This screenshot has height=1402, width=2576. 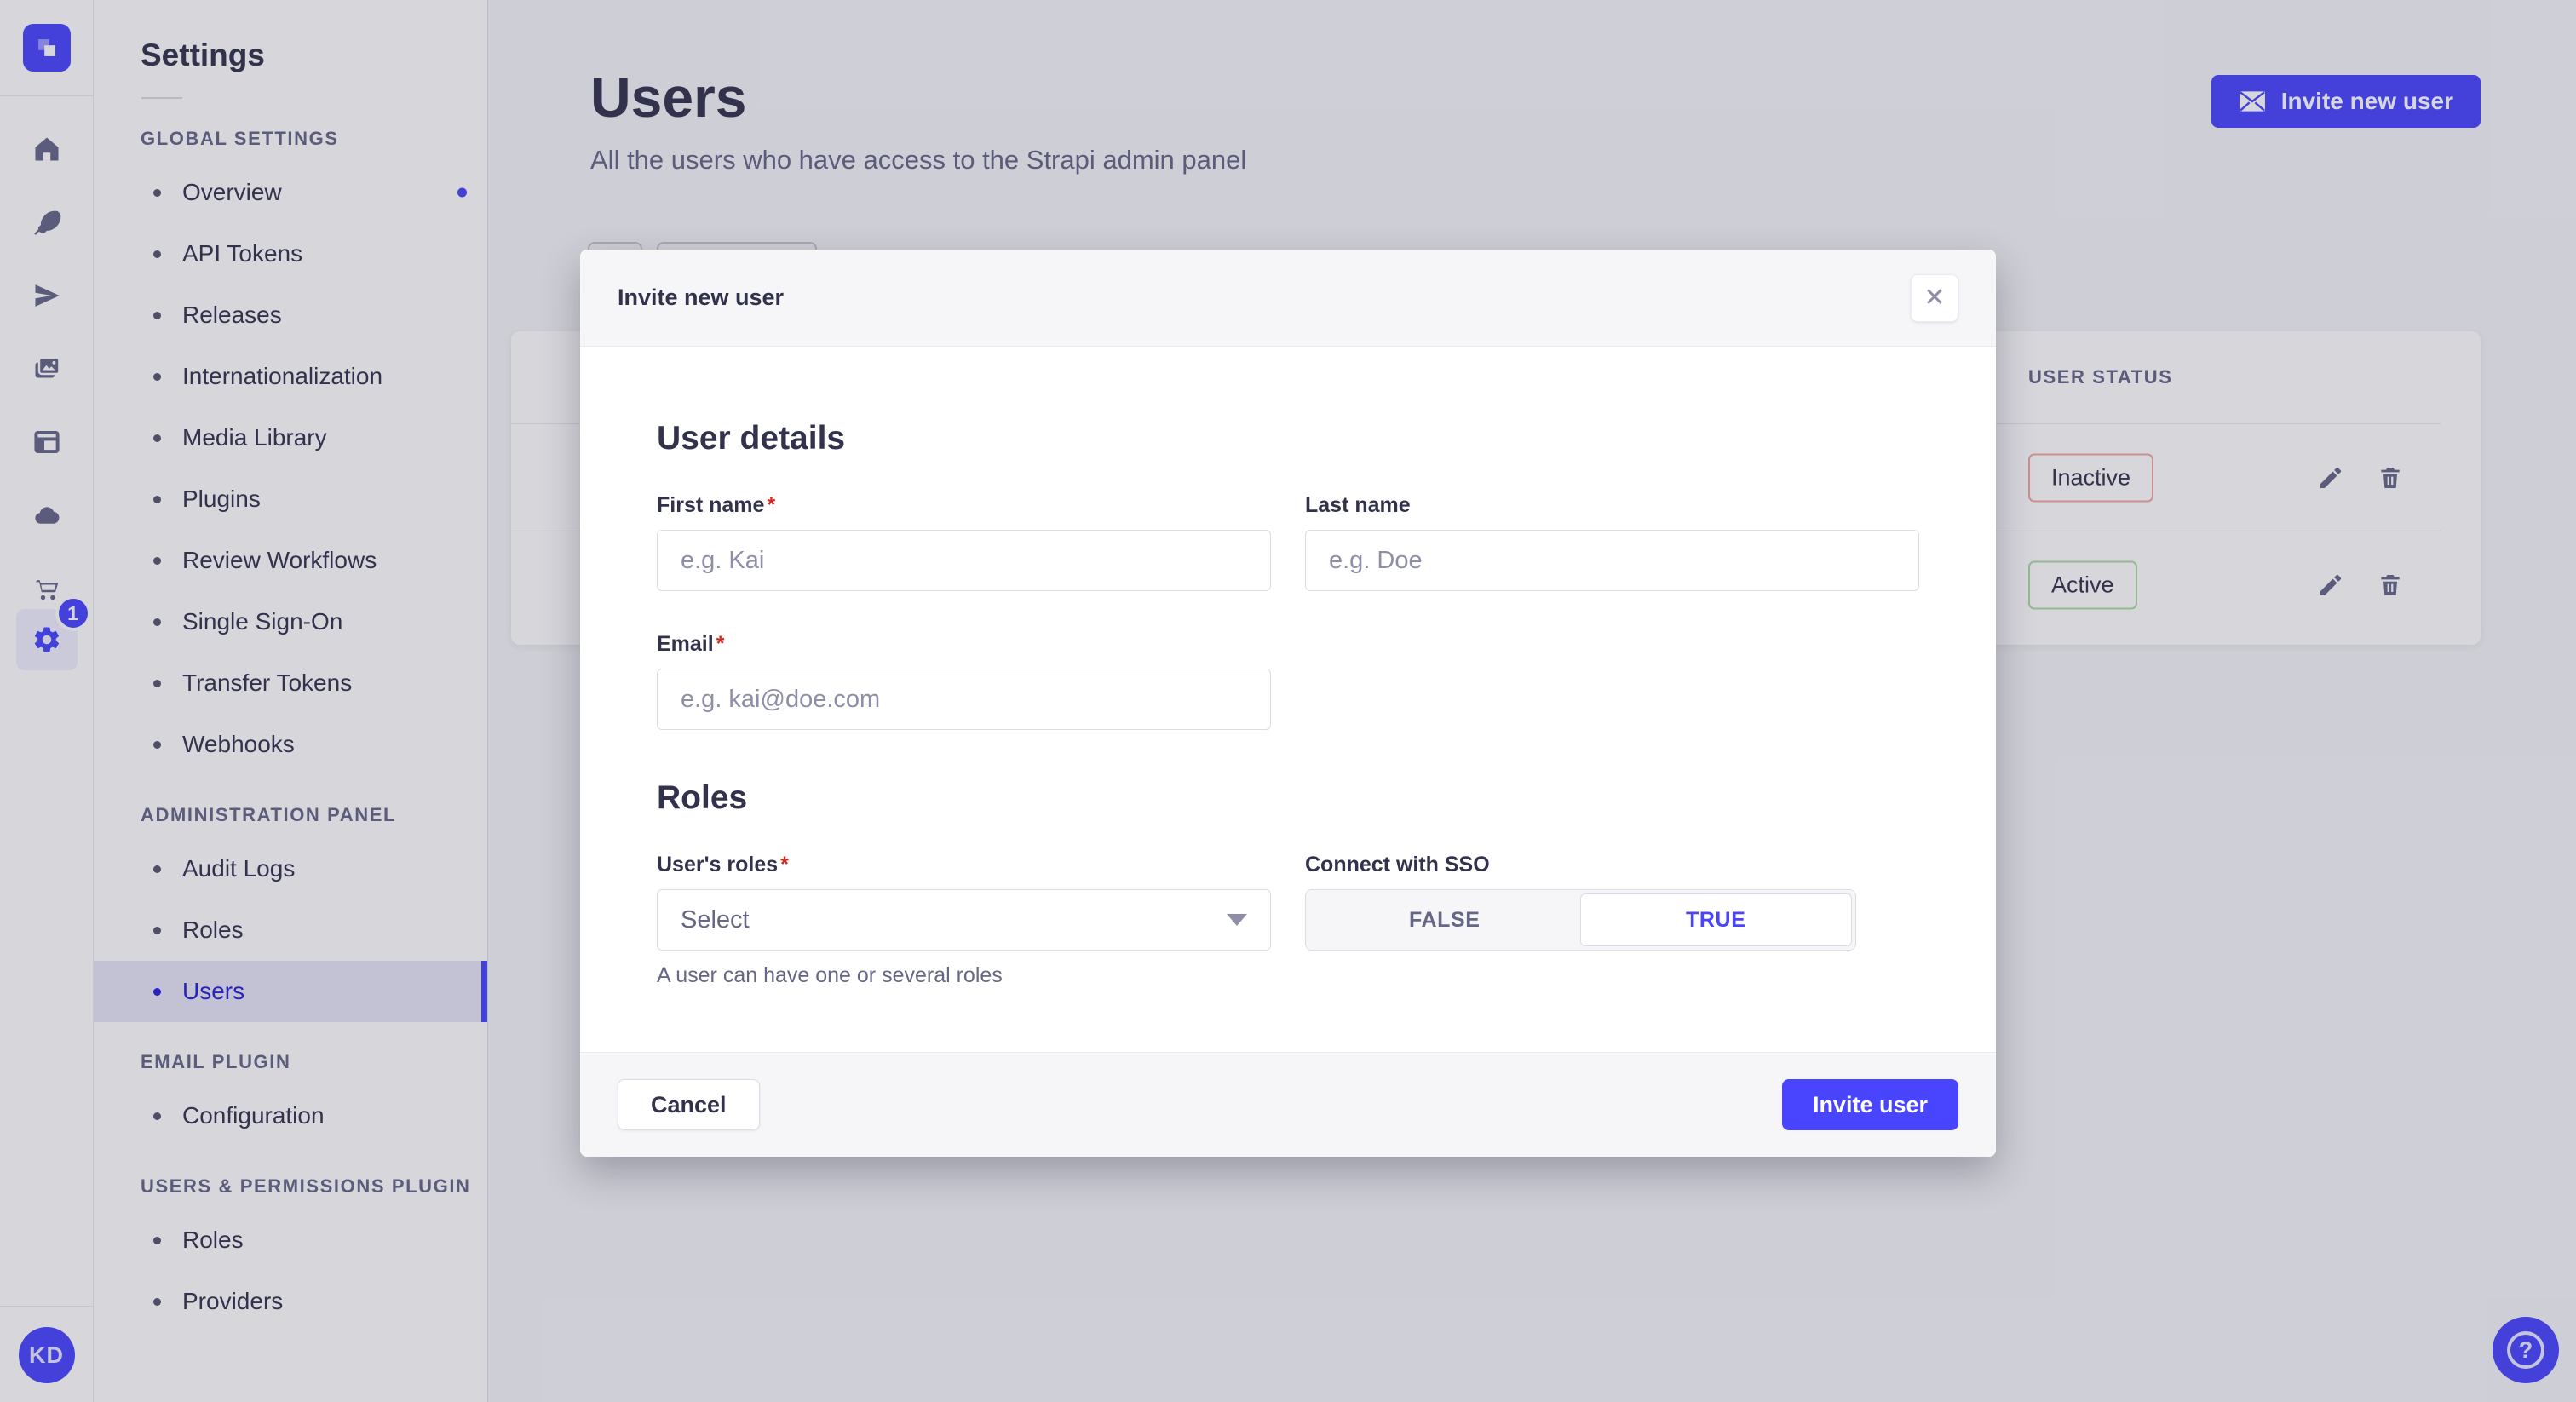 I want to click on table-row: Inactive, so click(x=1496, y=477).